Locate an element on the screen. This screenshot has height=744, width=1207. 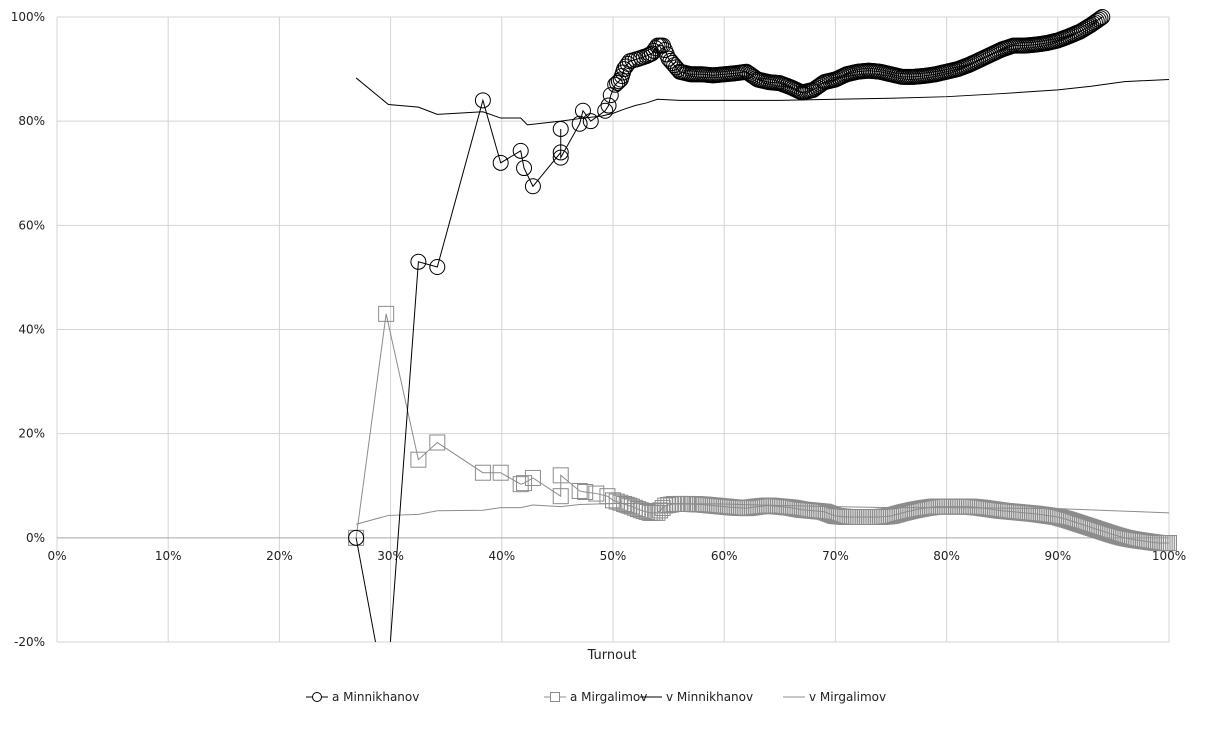
series-v-minnikhanov is located at coordinates (762, 101).